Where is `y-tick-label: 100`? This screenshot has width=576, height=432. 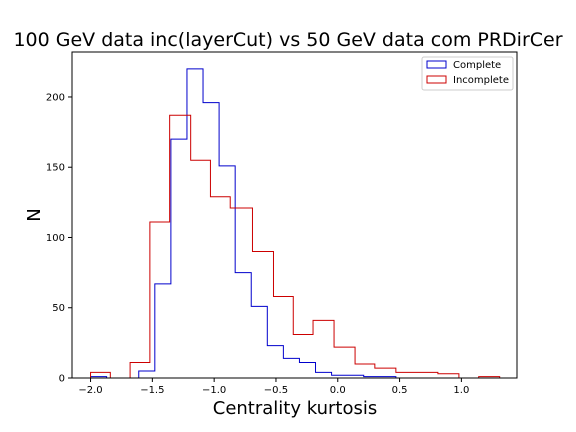
y-tick-label: 100 is located at coordinates (55, 238).